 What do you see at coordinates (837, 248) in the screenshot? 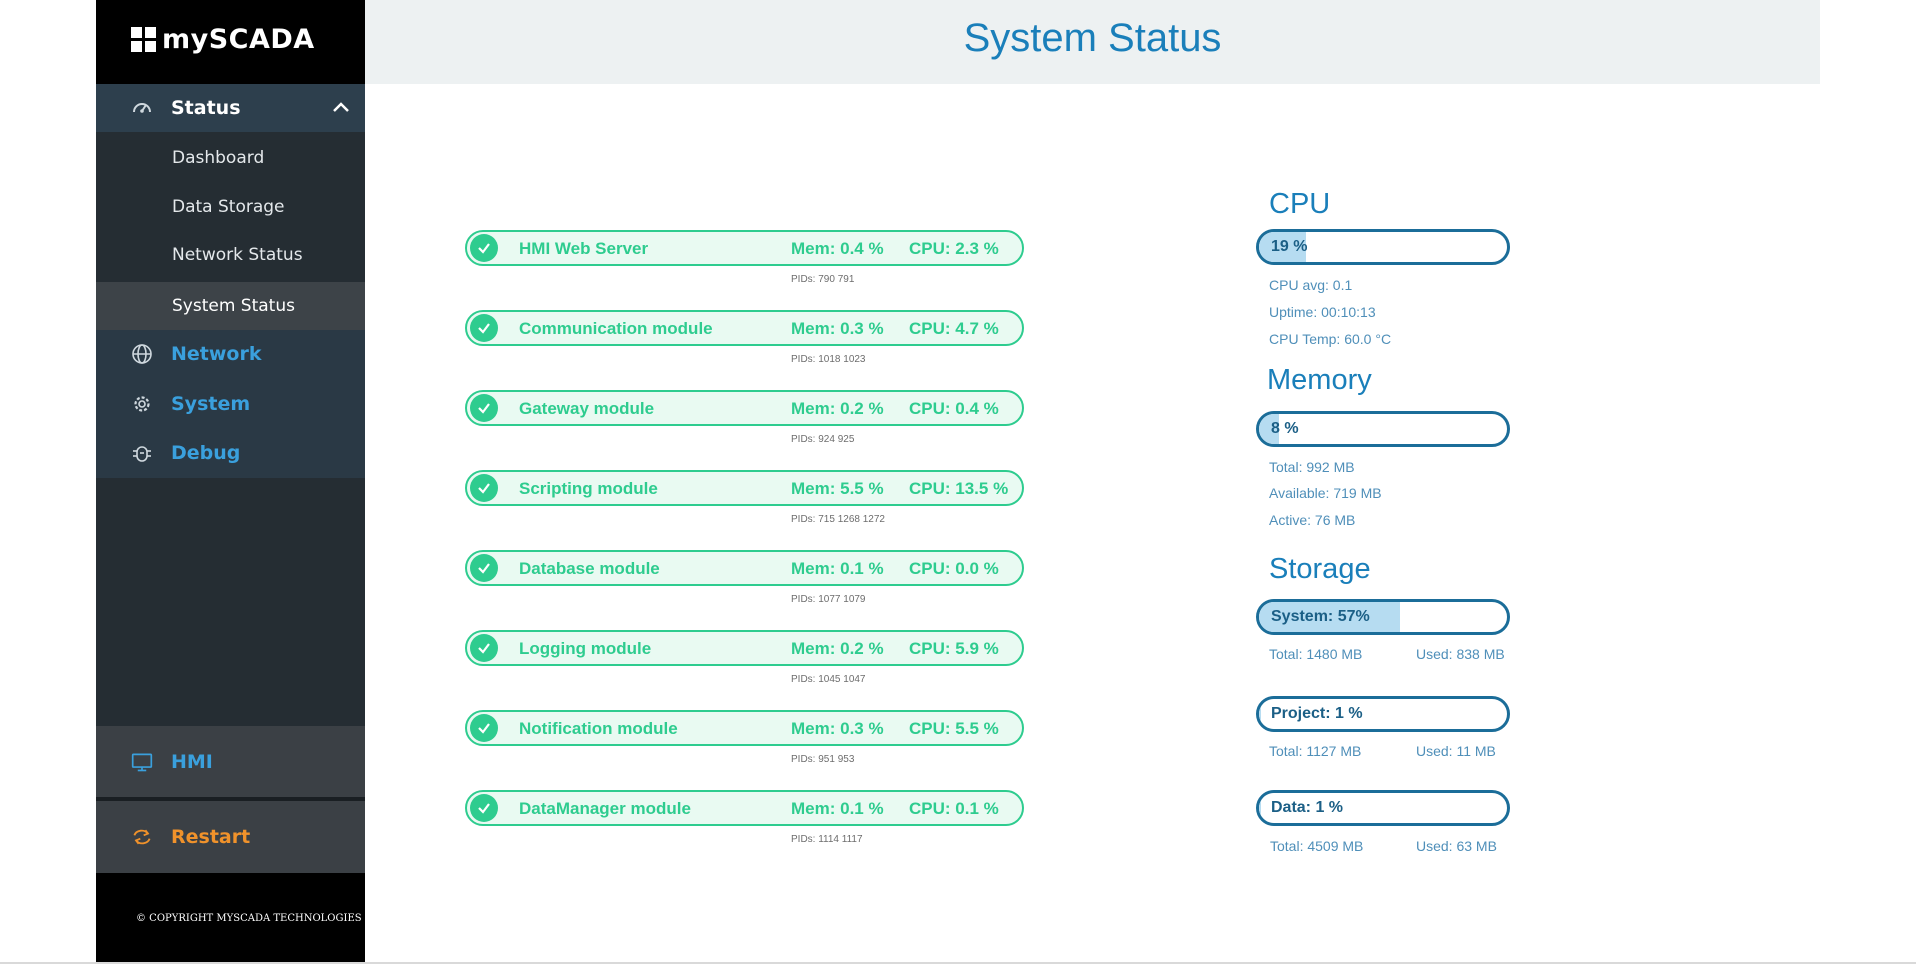
I see `module-mem: Mem: 0.4 %` at bounding box center [837, 248].